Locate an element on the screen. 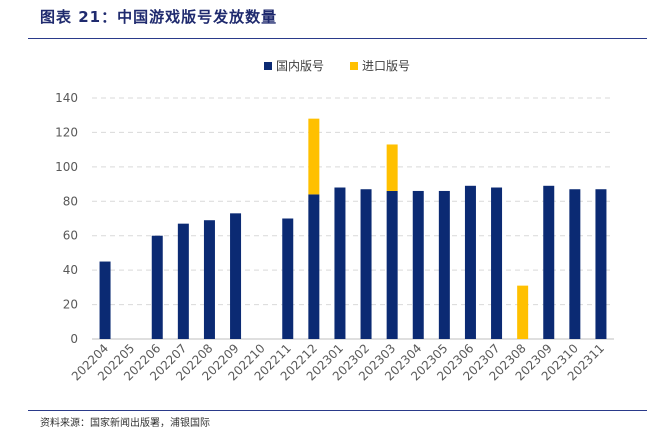  y-tick-label: 120 is located at coordinates (66, 132).